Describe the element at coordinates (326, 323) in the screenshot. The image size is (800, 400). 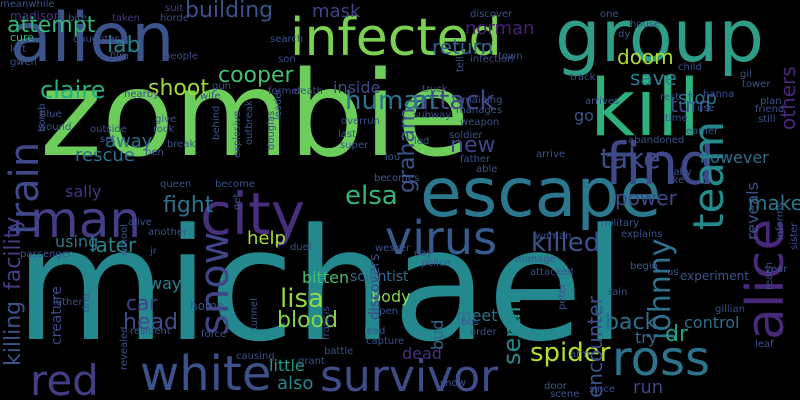
I see `word-francis: francis` at that location.